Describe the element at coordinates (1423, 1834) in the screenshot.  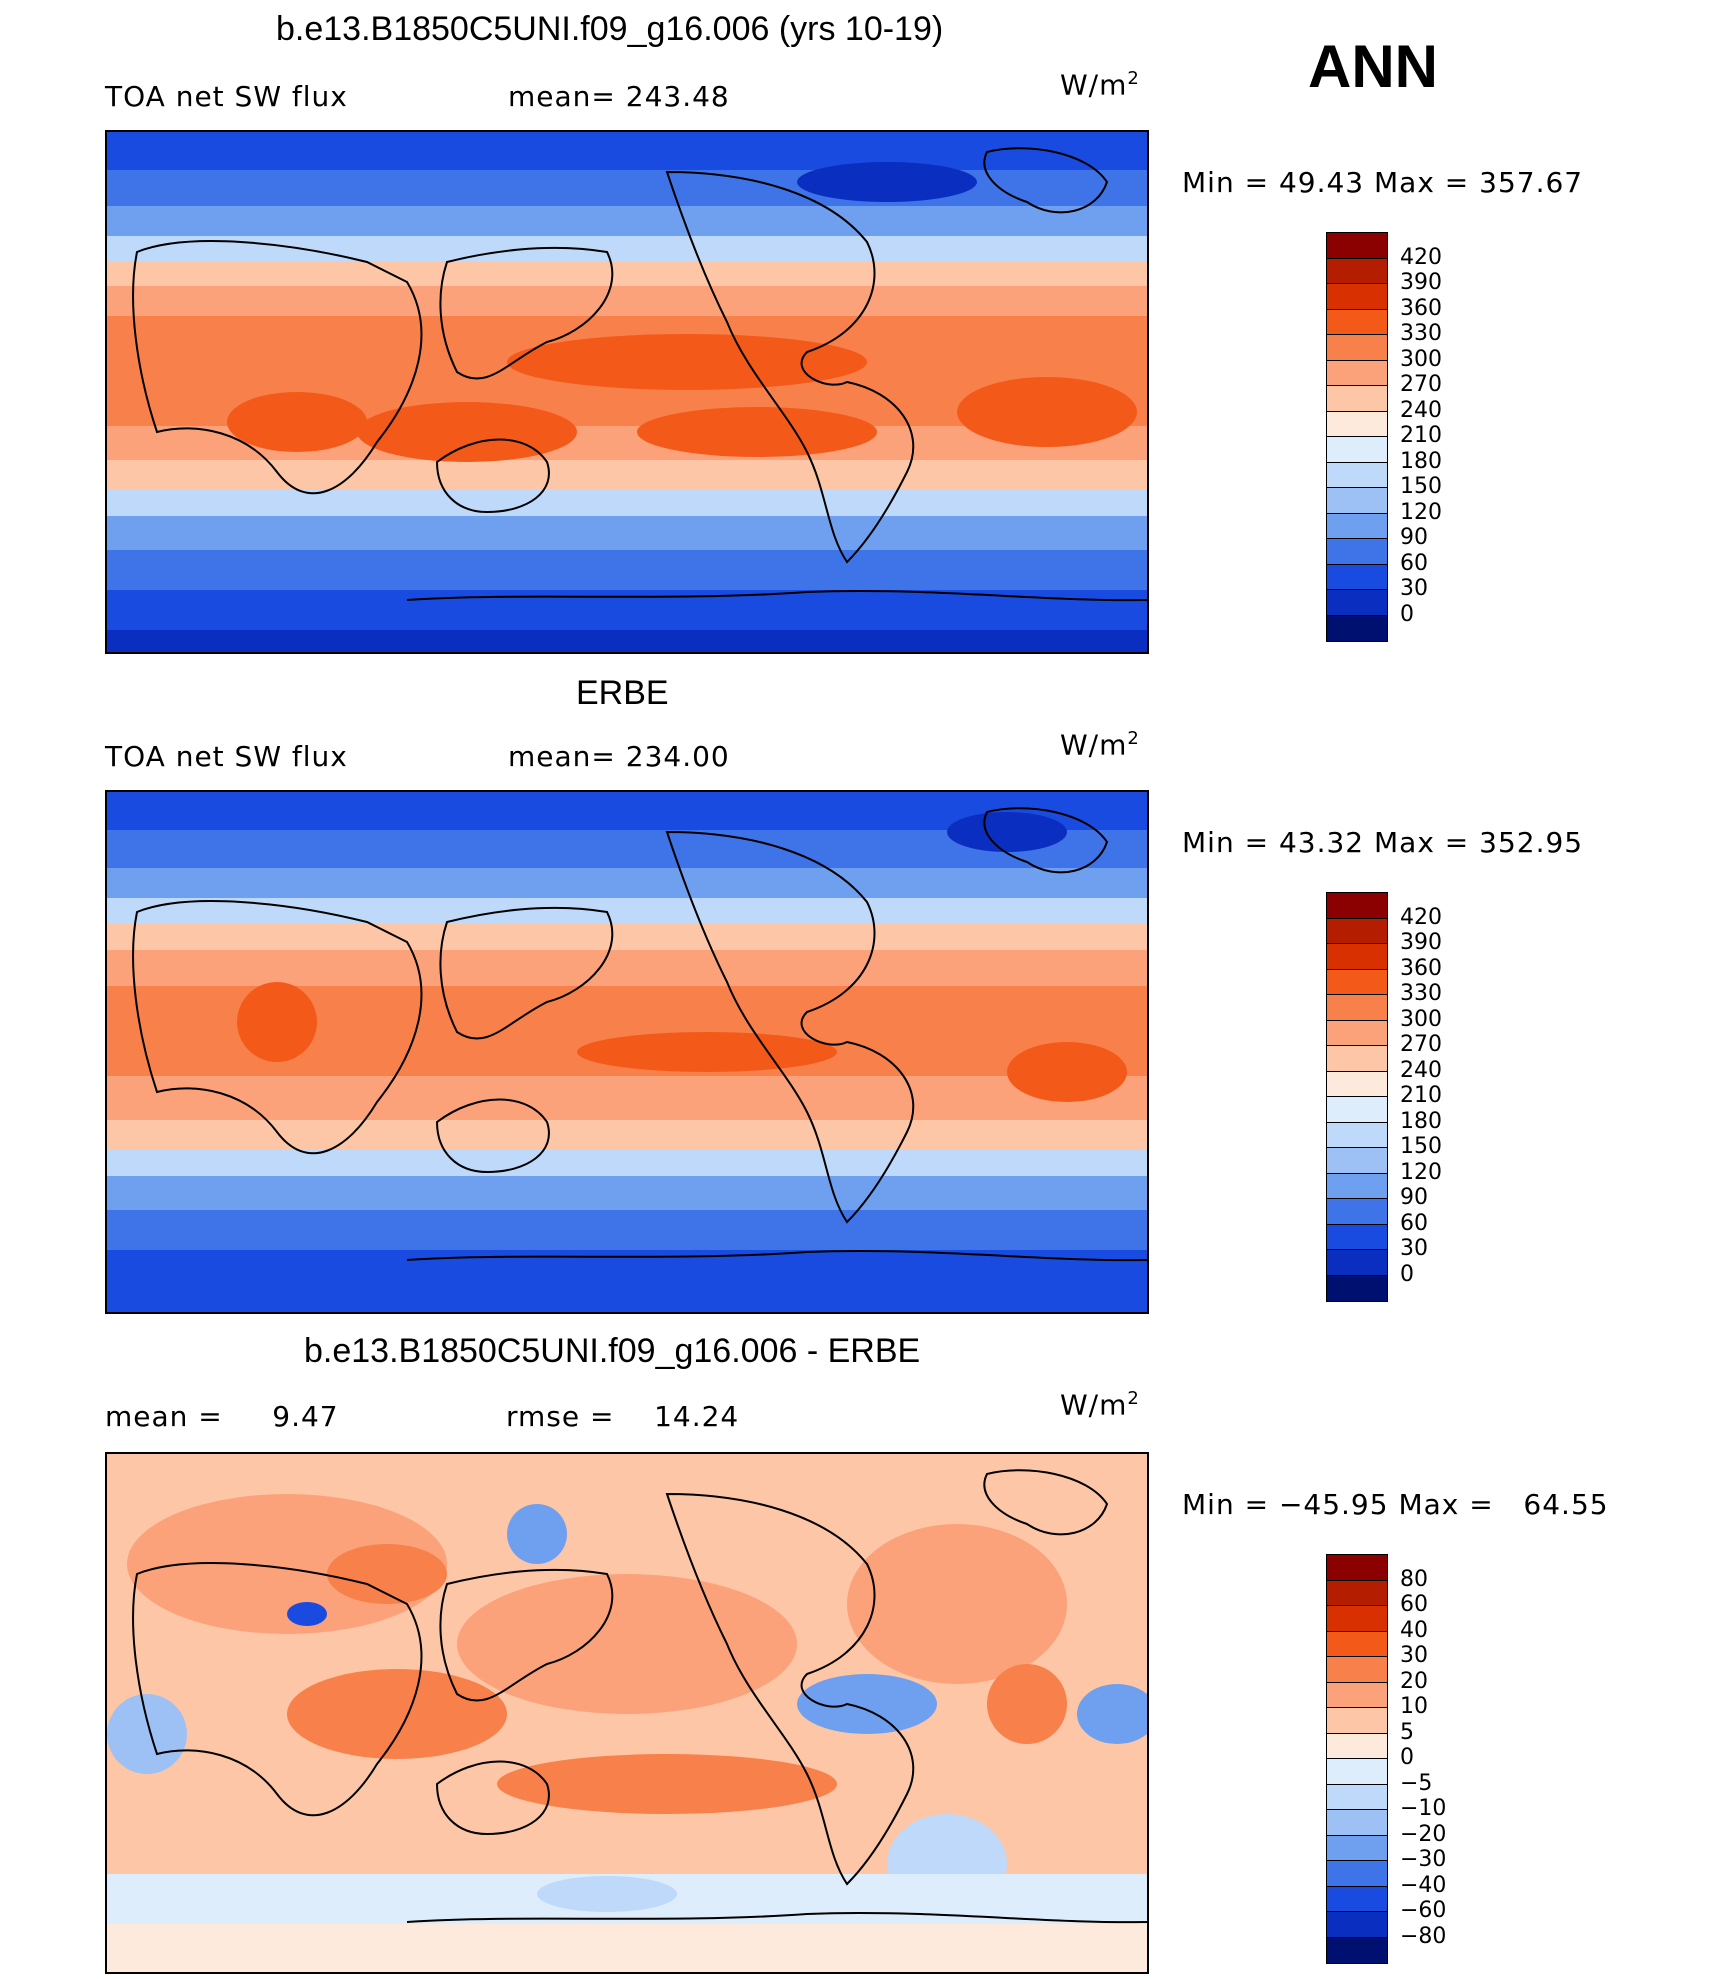
I see `colorbar-level-label: −20` at that location.